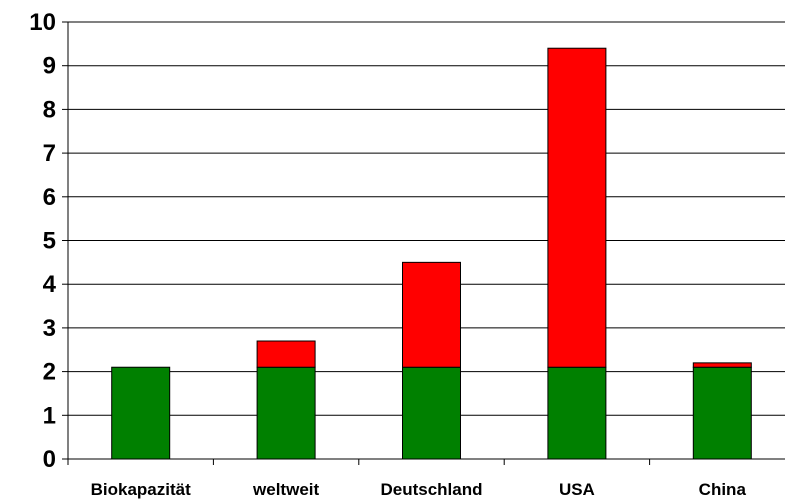 This screenshot has width=785, height=501. What do you see at coordinates (42, 241) in the screenshot?
I see `y-tick-labels: 0 1 2 3 4 5 6 7 8 9 10` at bounding box center [42, 241].